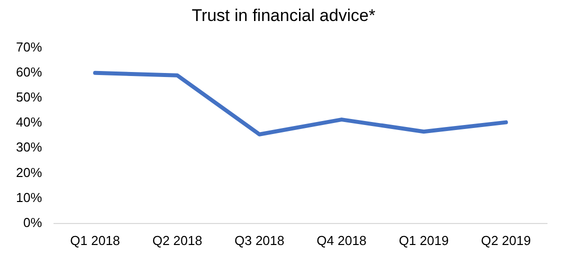  Describe the element at coordinates (505, 240) in the screenshot. I see `x-tick-label: Q2 2019` at that location.